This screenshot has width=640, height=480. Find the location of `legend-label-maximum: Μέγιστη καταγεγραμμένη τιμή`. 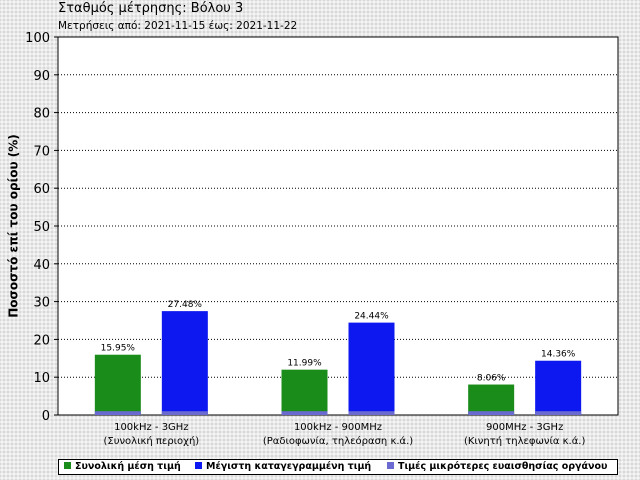

legend-label-maximum: Μέγιστη καταγεγραμμένη τιμή is located at coordinates (289, 466).